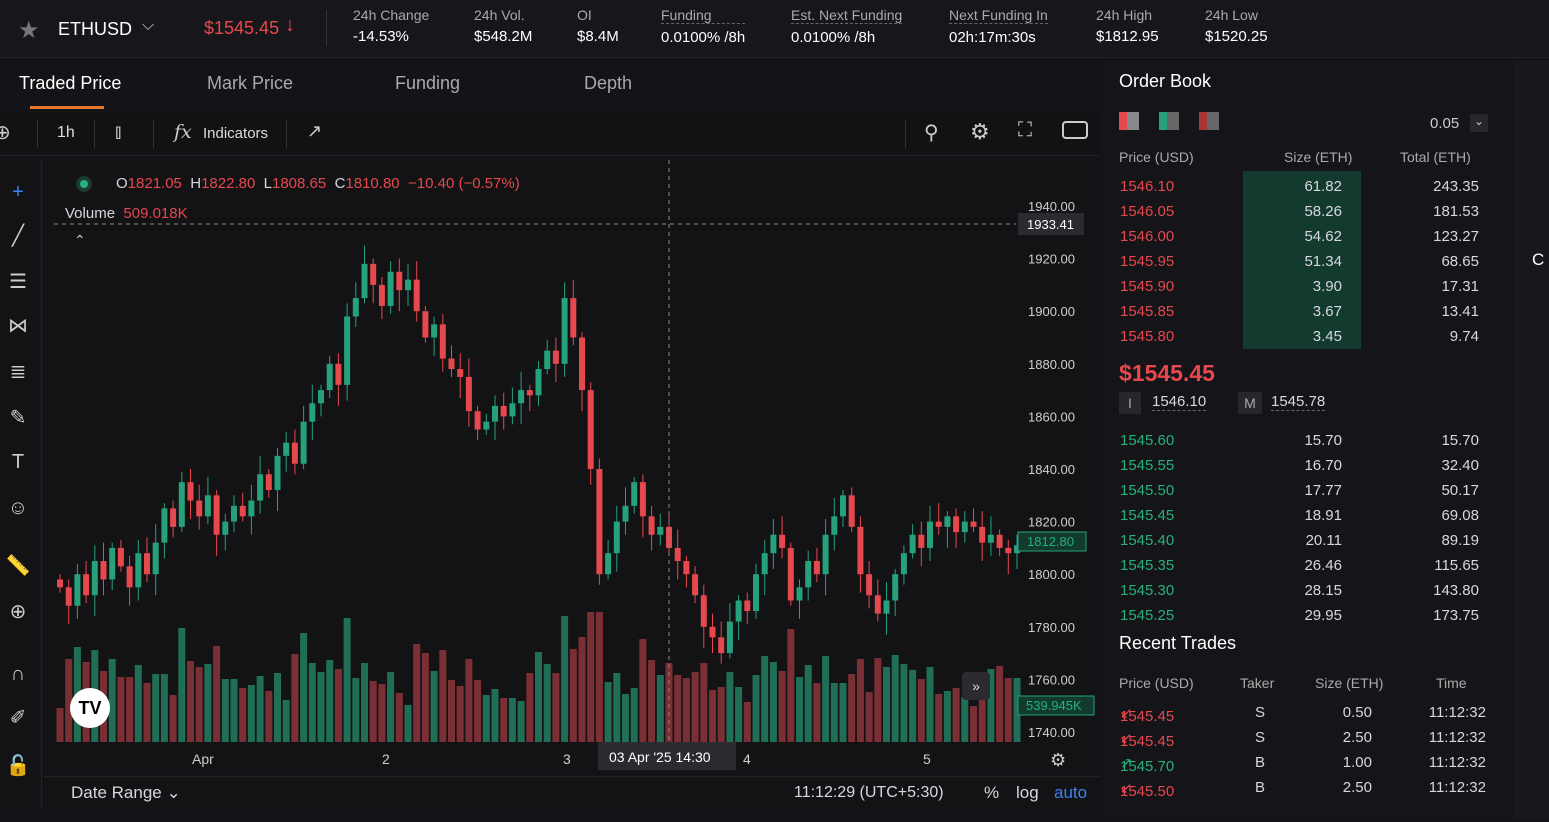  Describe the element at coordinates (18, 674) in the screenshot. I see `magnet-icon: ∩` at that location.